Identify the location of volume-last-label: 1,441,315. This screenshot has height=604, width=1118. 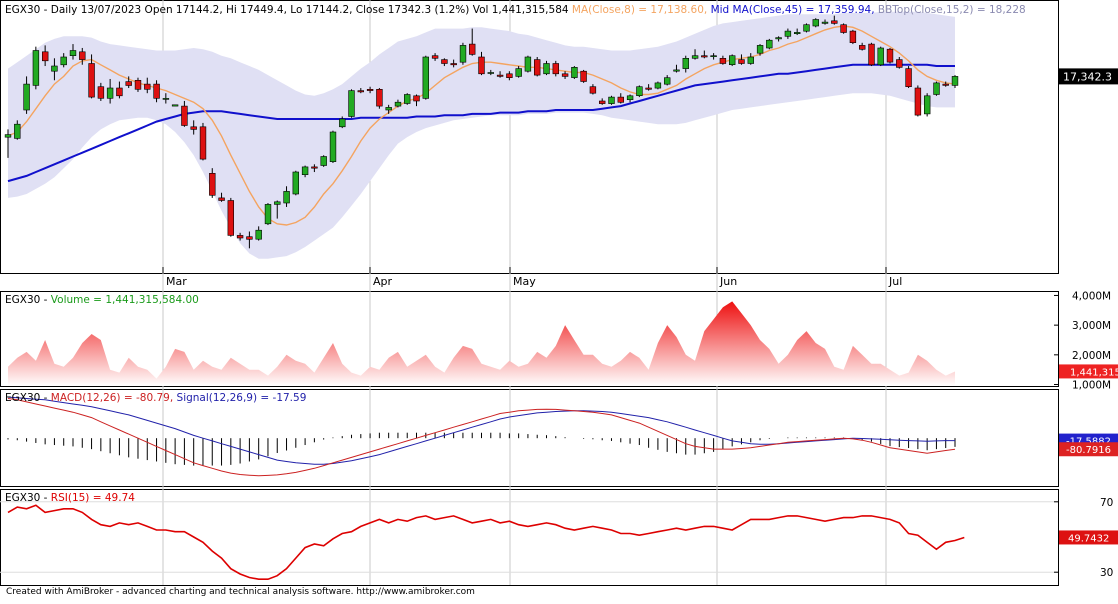
(1094, 372).